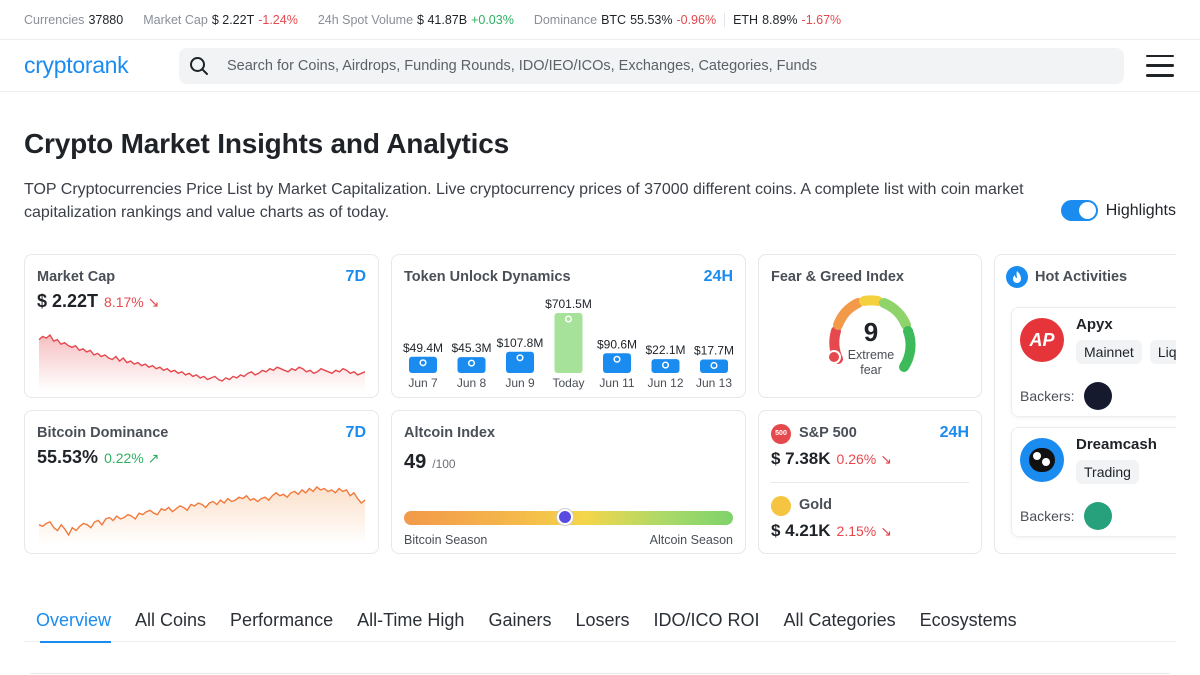 The image size is (1200, 675). What do you see at coordinates (665, 383) in the screenshot?
I see `bar-category-label: Jun 12` at bounding box center [665, 383].